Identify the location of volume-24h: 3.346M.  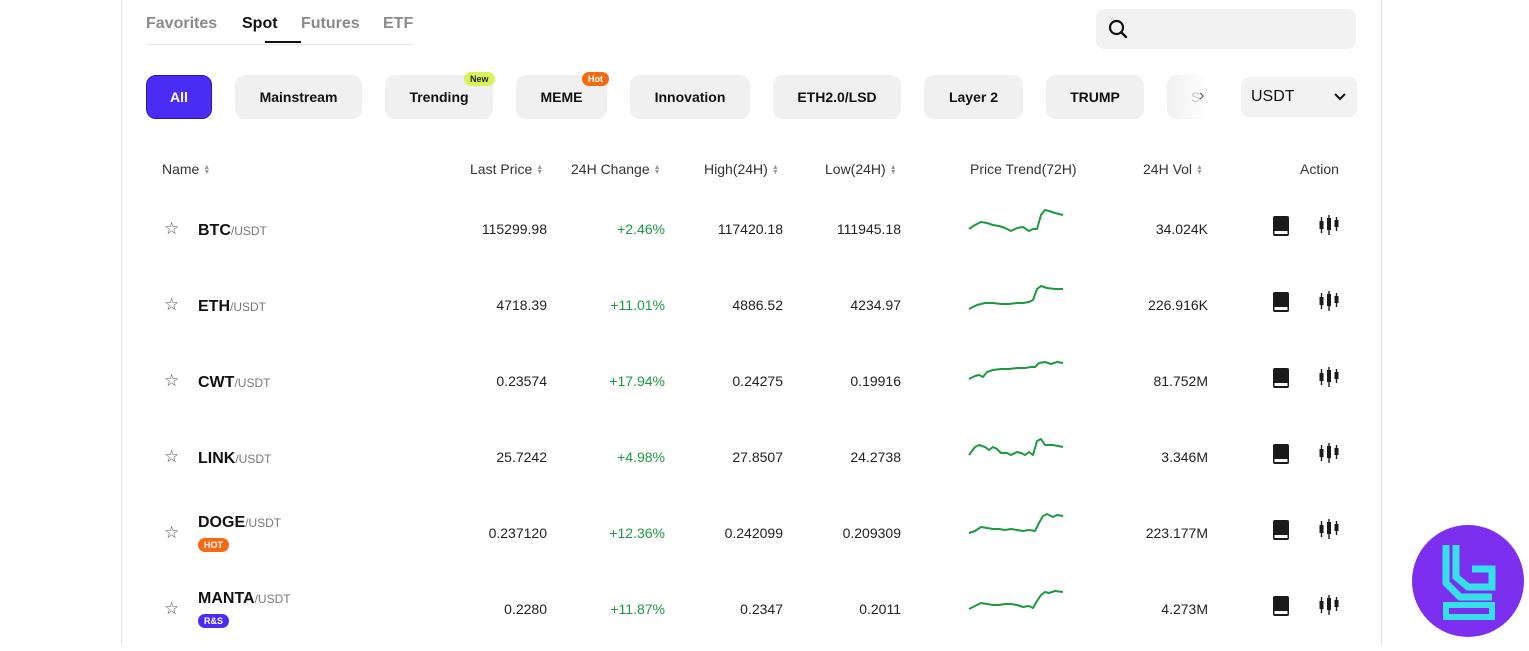
(1184, 457).